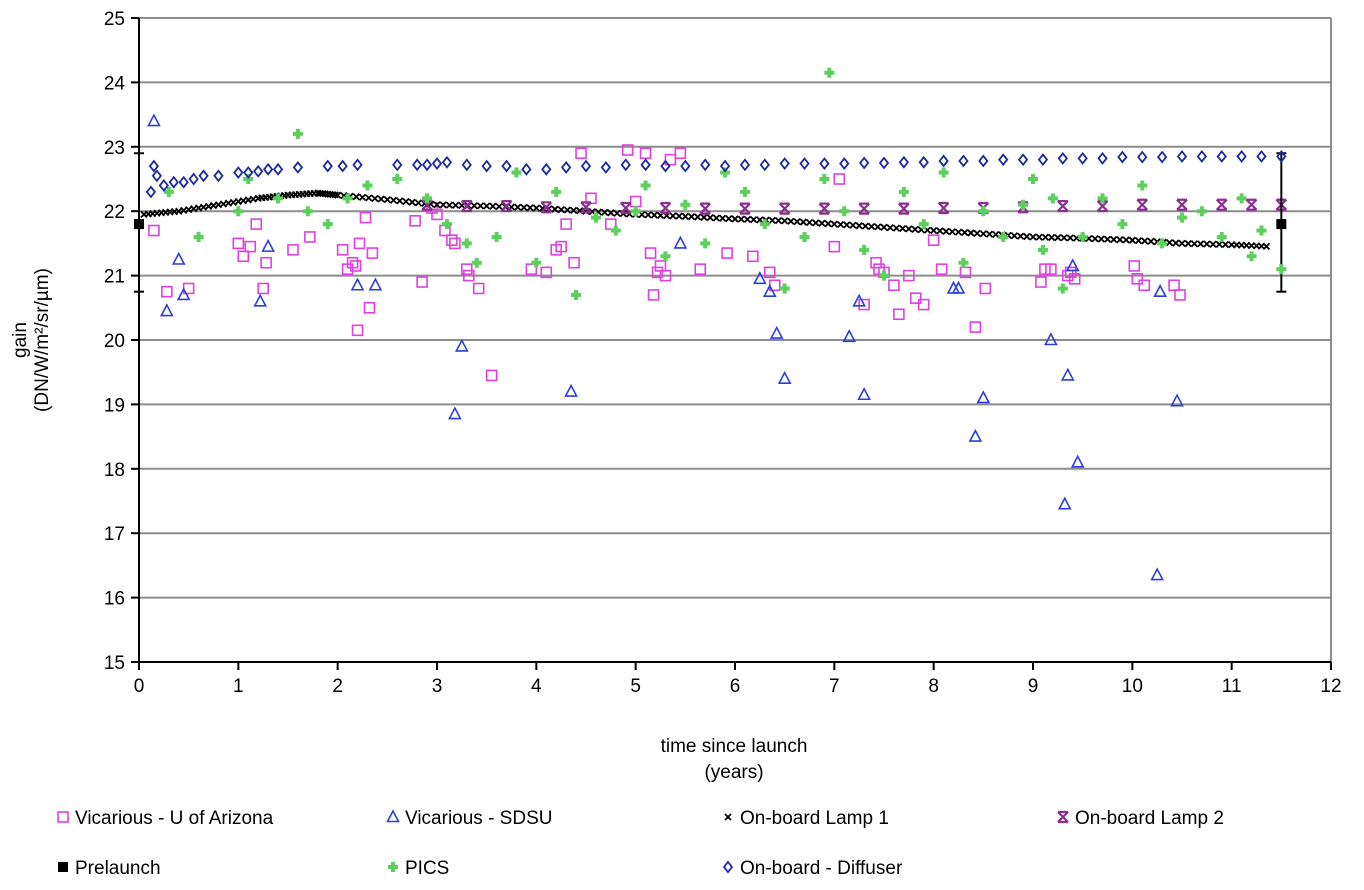  I want to click on legend-label-arizona: Vicarious - U of Arizona, so click(174, 818).